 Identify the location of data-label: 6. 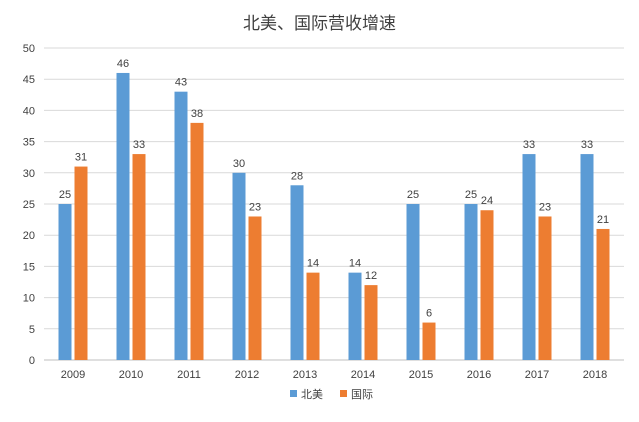
(429, 314).